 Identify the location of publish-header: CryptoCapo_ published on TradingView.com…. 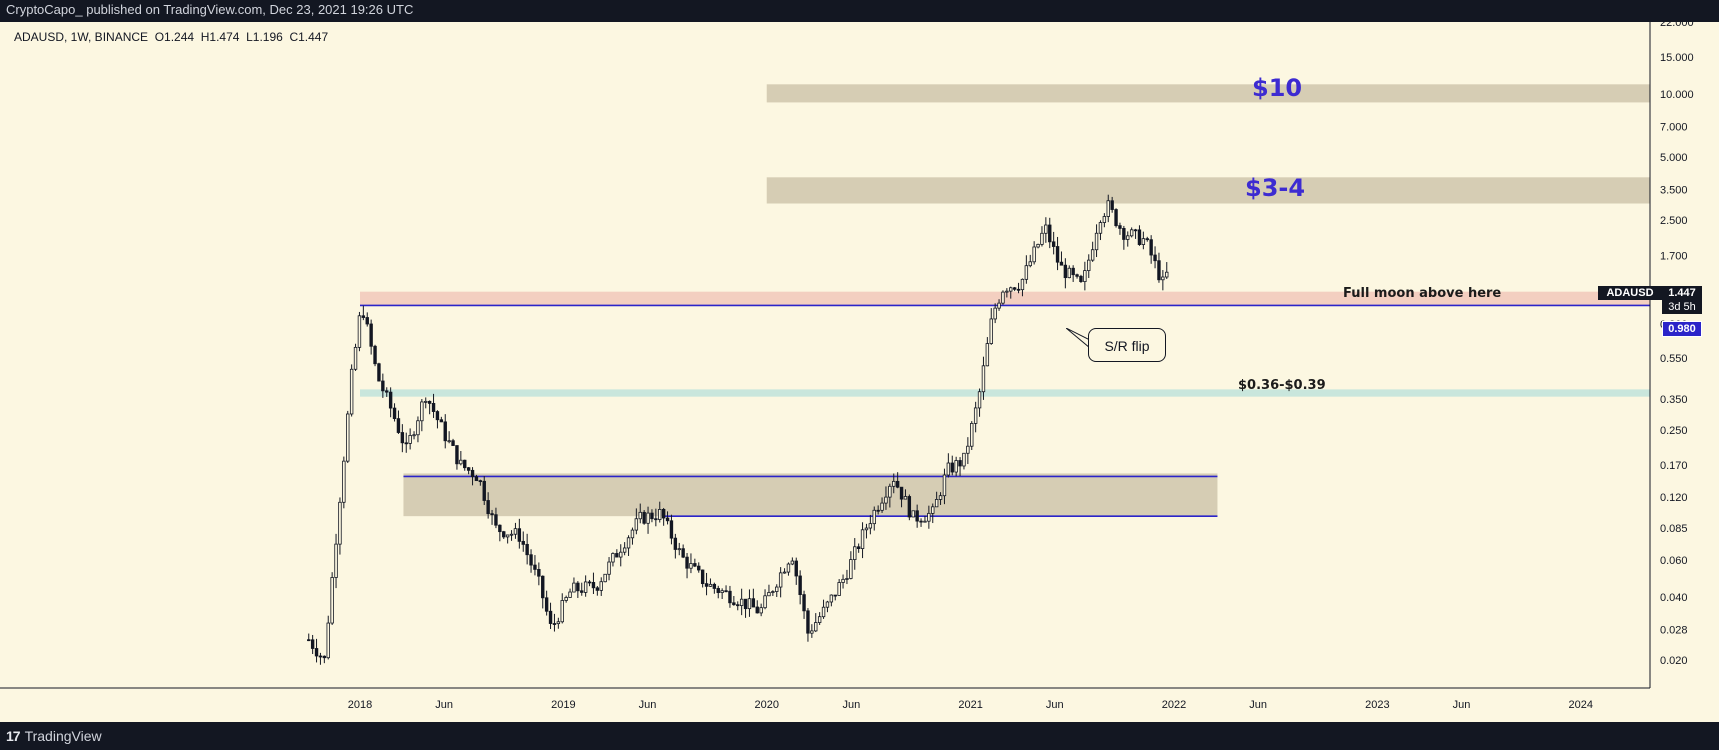
(859, 11).